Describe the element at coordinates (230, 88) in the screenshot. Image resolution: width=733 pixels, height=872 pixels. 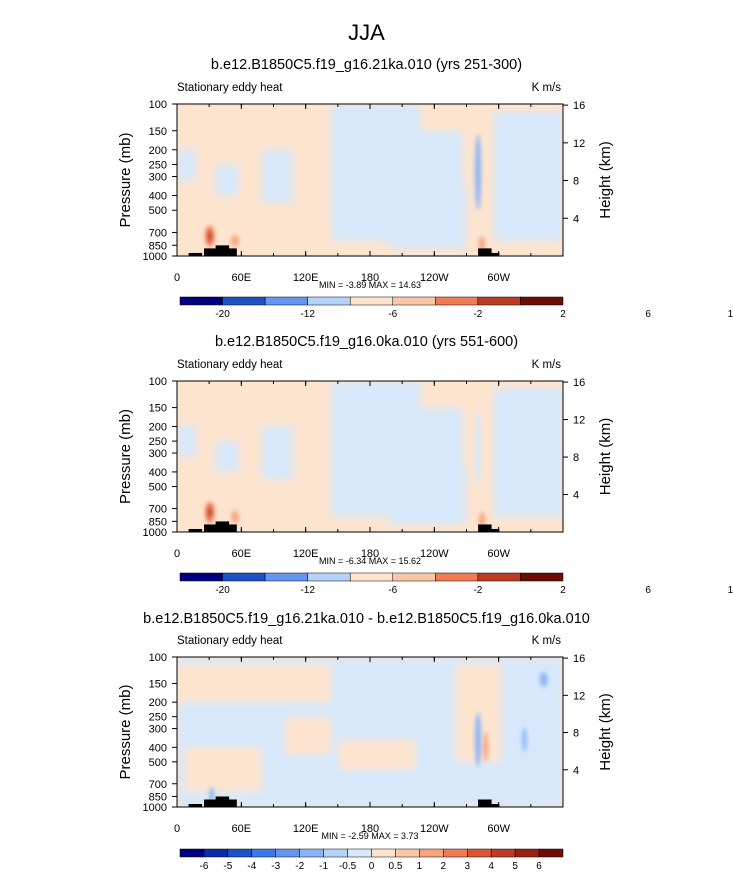
I see `left-string: Stationary eddy heat` at that location.